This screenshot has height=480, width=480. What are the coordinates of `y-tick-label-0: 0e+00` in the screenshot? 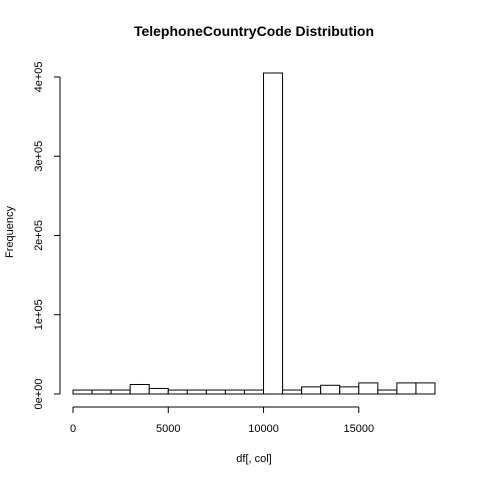 It's located at (39, 394).